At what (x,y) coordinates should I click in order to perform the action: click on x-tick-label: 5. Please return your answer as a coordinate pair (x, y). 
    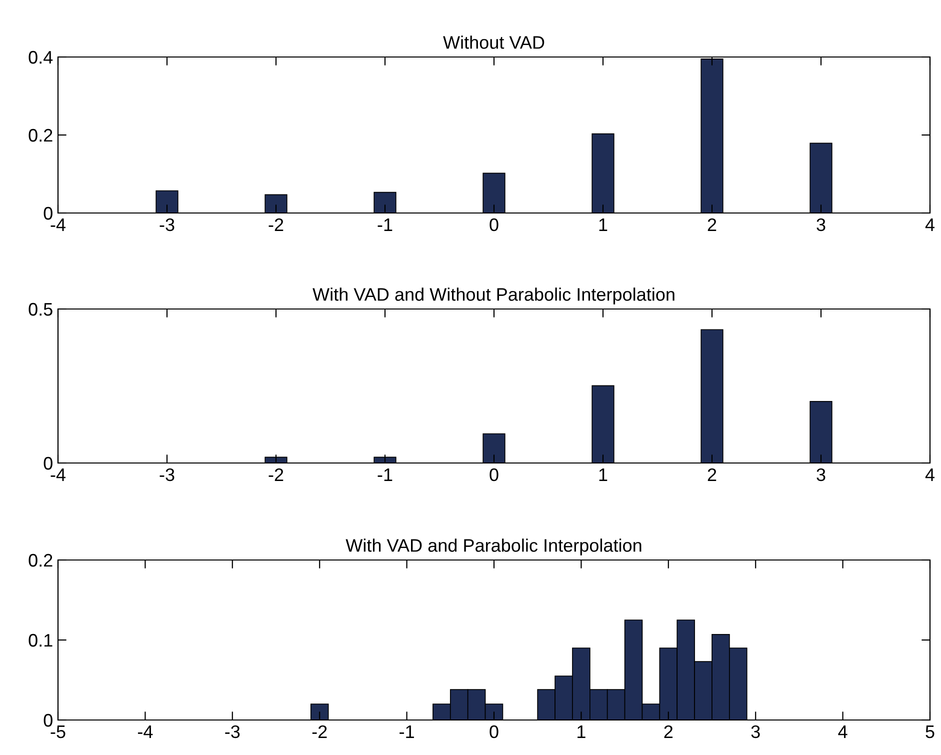
    Looking at the image, I should click on (930, 732).